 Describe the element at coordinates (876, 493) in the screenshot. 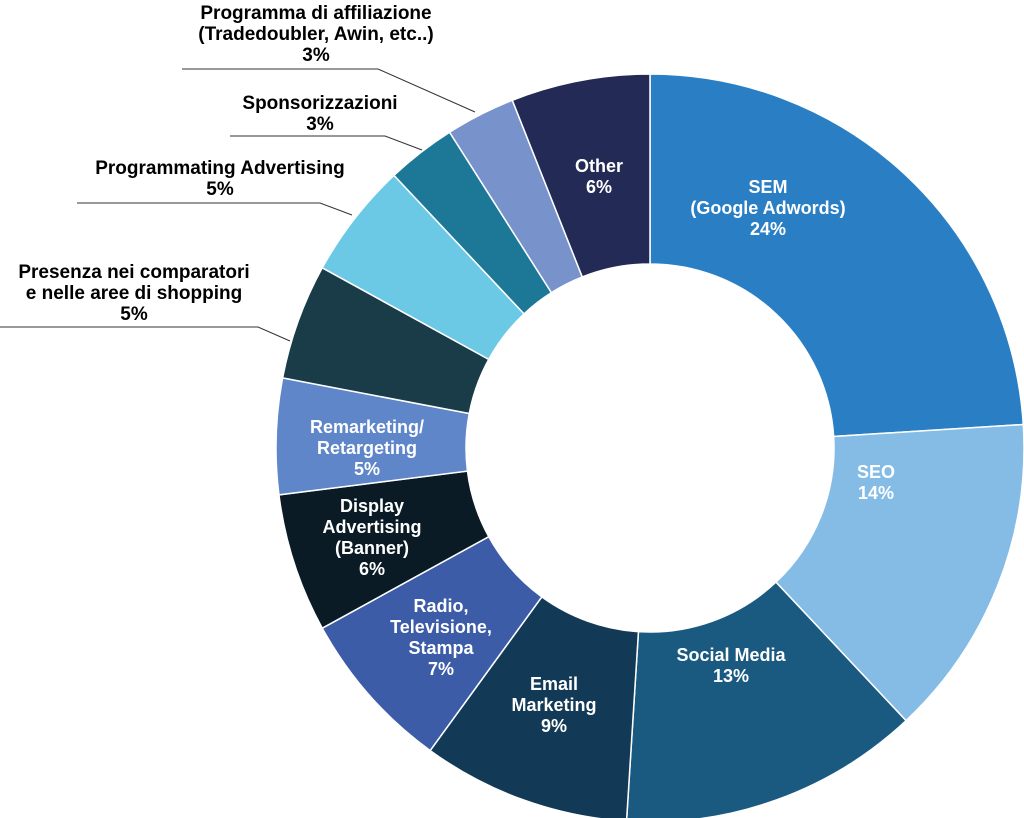

I see `slice-value-label: 14%` at that location.